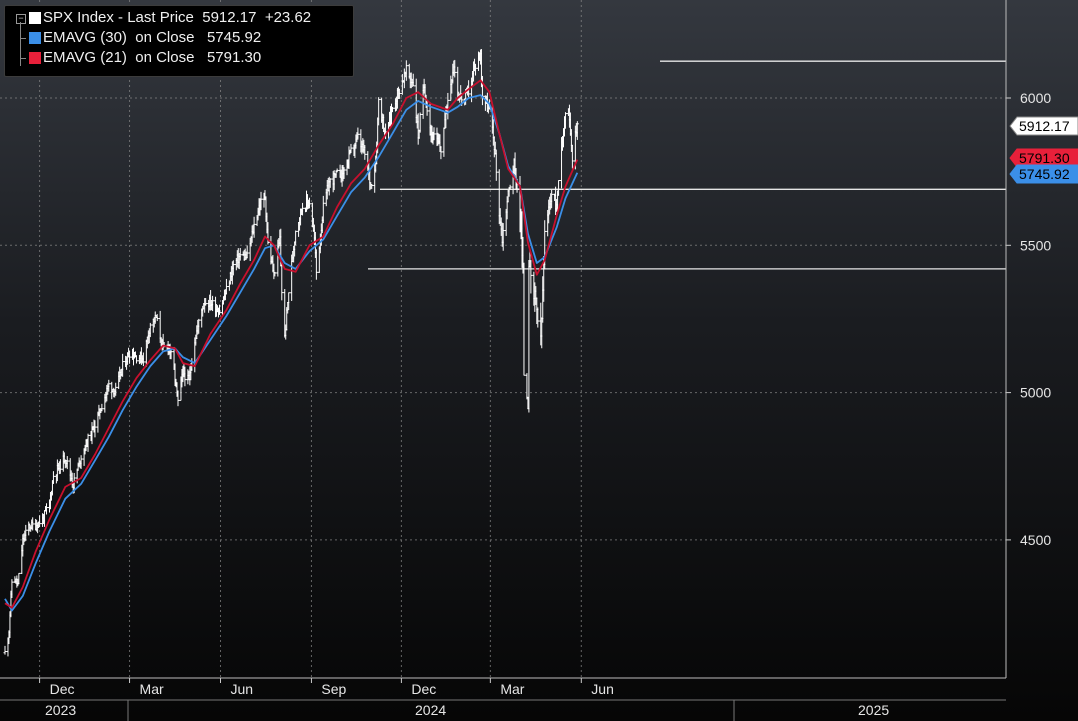 This screenshot has width=1078, height=721. I want to click on last-price-label: 5912.17, so click(1043, 126).